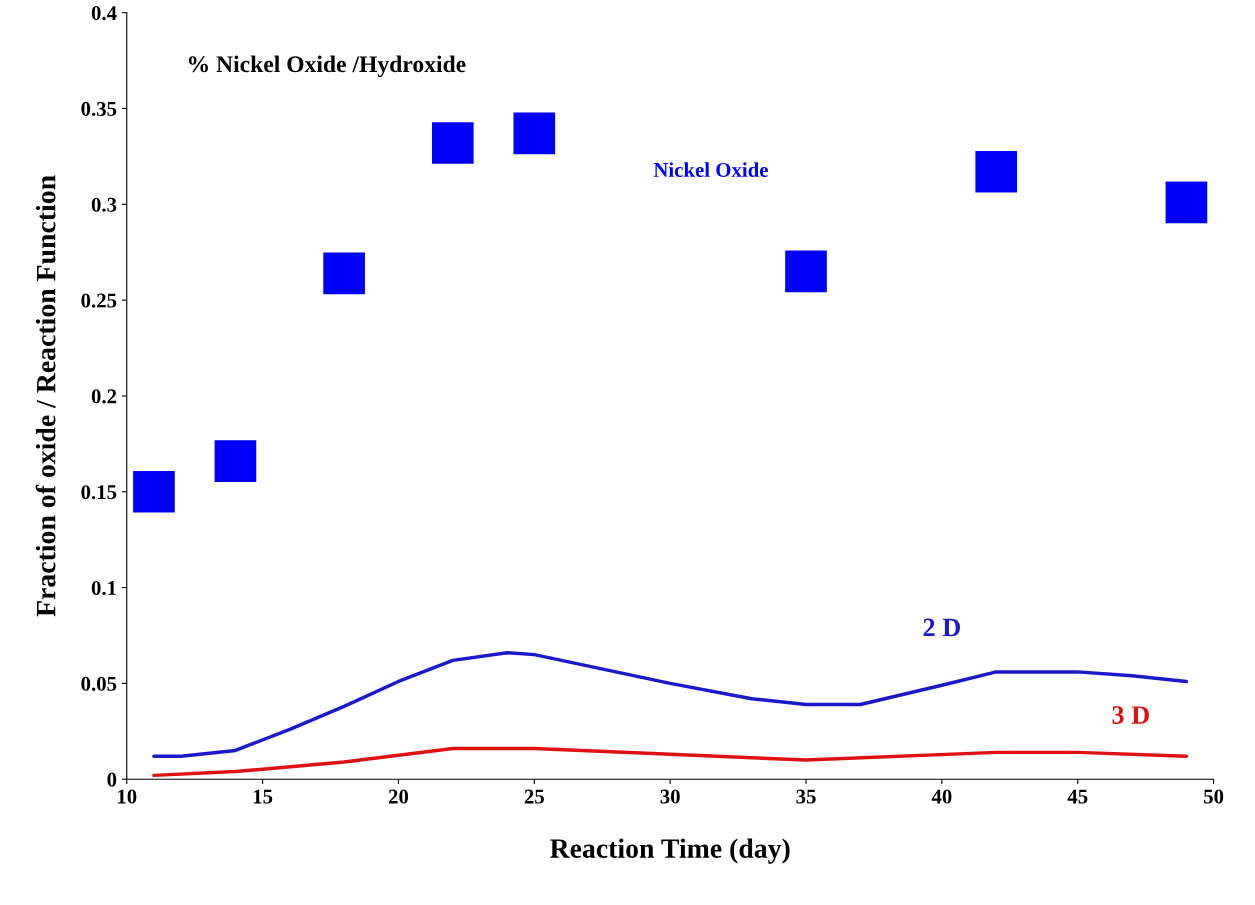  Describe the element at coordinates (806, 796) in the screenshot. I see `x-tick-label: 35` at that location.